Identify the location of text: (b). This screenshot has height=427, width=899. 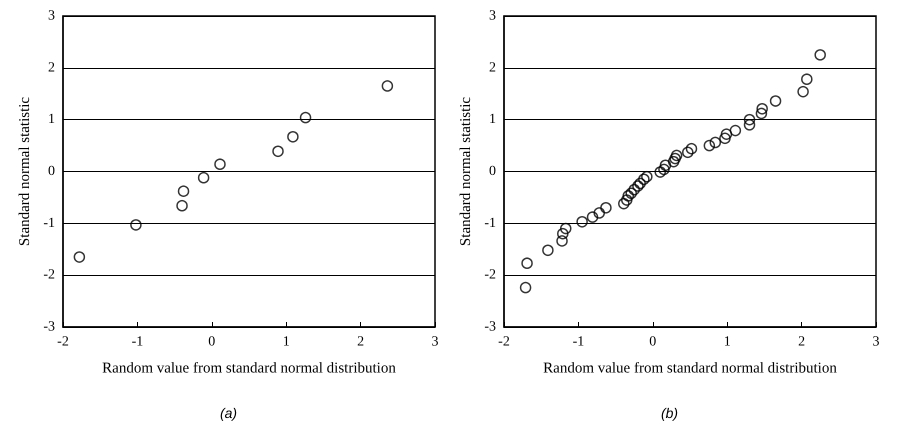
(669, 413).